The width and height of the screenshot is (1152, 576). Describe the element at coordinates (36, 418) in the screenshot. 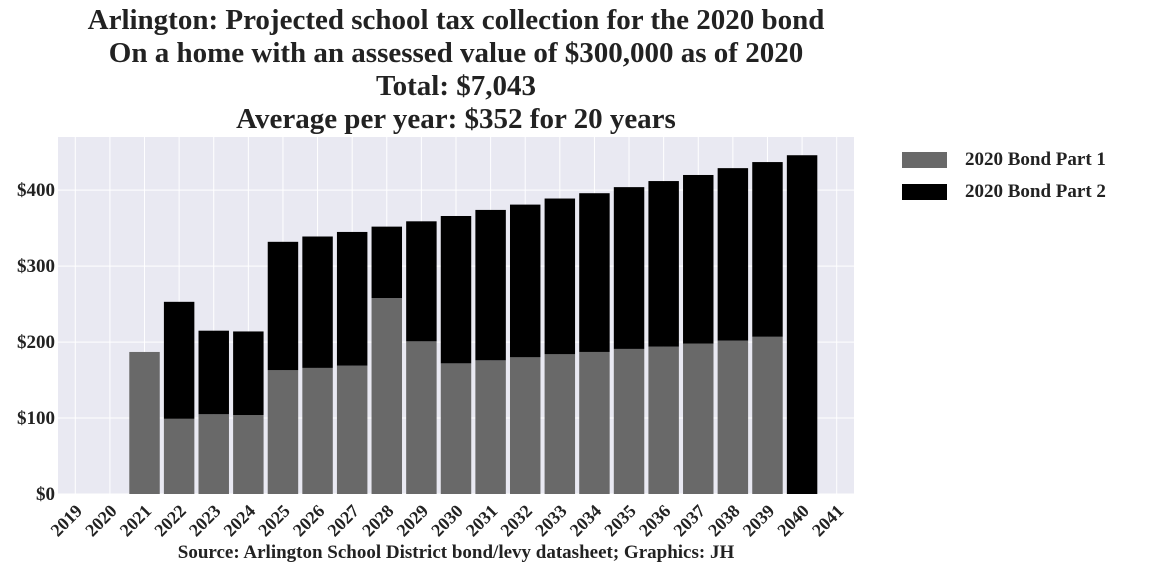

I see `y-tick-label: $100` at that location.